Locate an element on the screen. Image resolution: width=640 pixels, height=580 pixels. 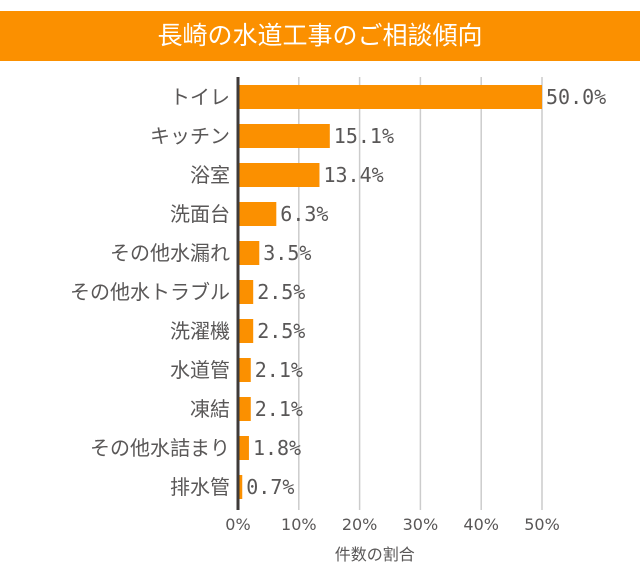
category-label: その他水漏れ is located at coordinates (170, 253).